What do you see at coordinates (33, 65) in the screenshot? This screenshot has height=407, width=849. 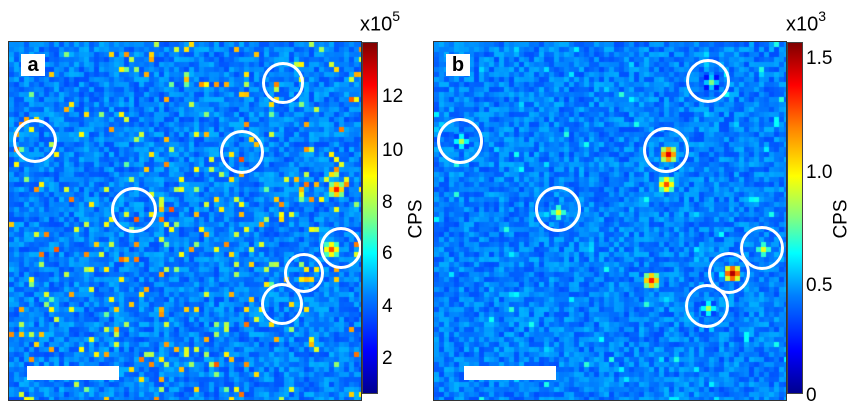 I see `panel-a-letter: a` at bounding box center [33, 65].